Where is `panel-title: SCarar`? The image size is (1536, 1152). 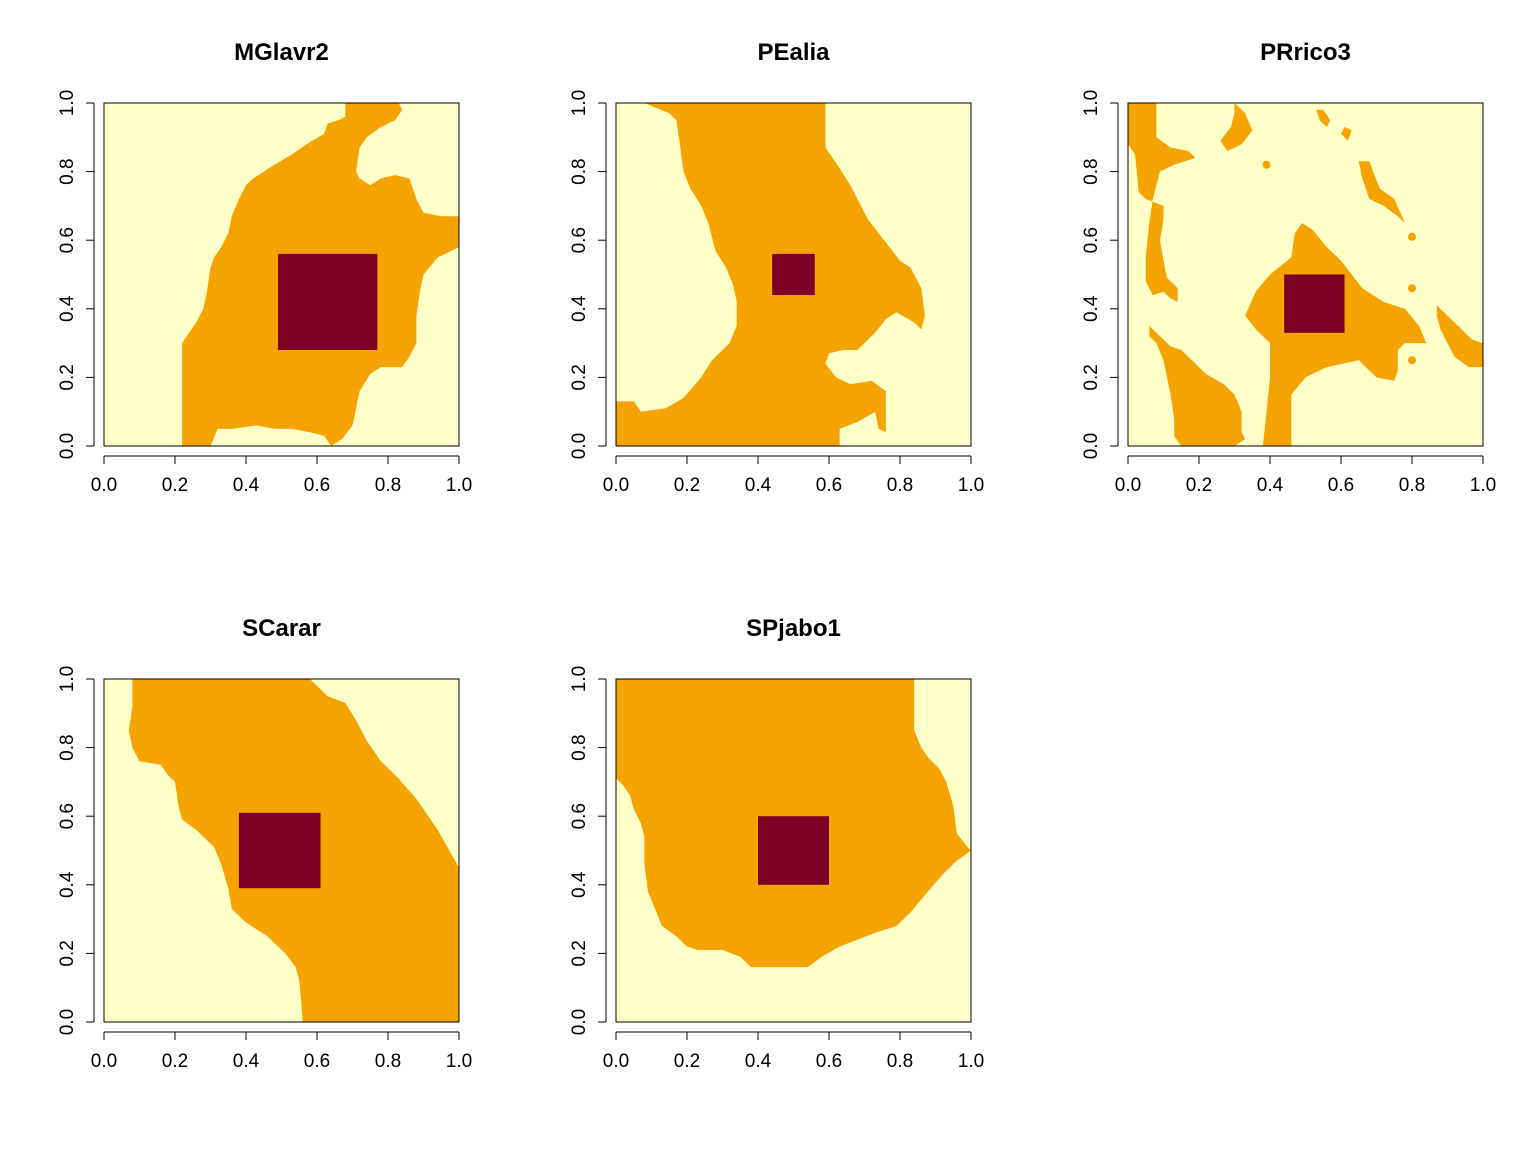 panel-title: SCarar is located at coordinates (281, 628).